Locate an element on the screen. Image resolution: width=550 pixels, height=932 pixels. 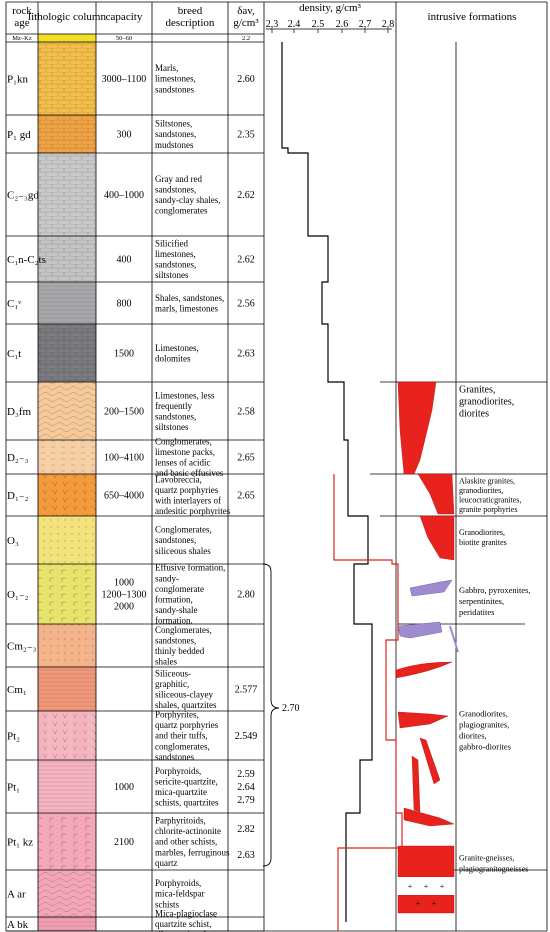
breed-description: siliceous-clayey is located at coordinates (184, 694).